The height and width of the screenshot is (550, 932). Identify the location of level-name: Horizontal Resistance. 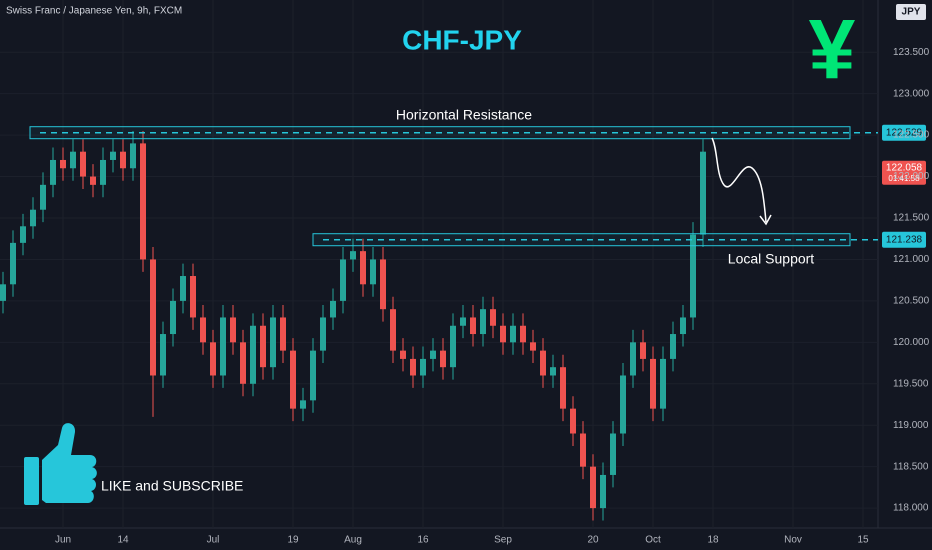
(464, 114).